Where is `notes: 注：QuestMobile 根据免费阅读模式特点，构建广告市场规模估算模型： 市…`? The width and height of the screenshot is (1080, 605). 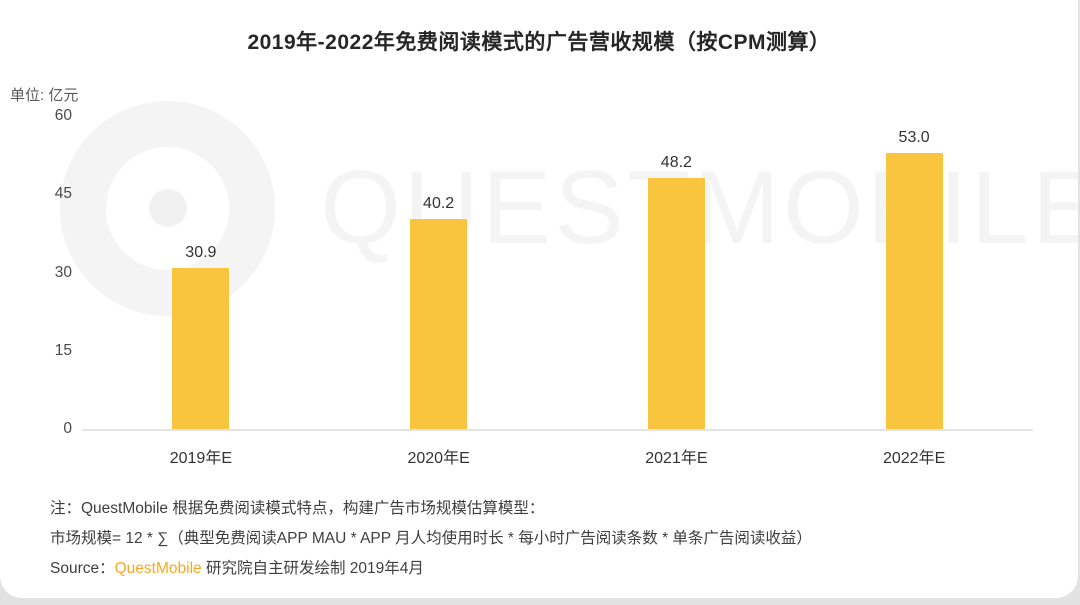 notes: 注：QuestMobile 根据免费阅读模式特点，构建广告市场规模估算模型： 市… is located at coordinates (554, 539).